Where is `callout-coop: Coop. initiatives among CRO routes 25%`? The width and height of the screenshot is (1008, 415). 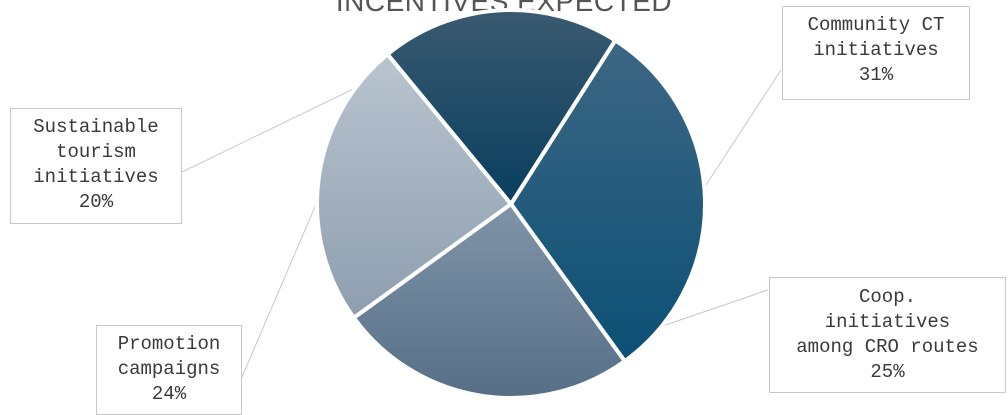
callout-coop: Coop. initiatives among CRO routes 25% is located at coordinates (887, 335).